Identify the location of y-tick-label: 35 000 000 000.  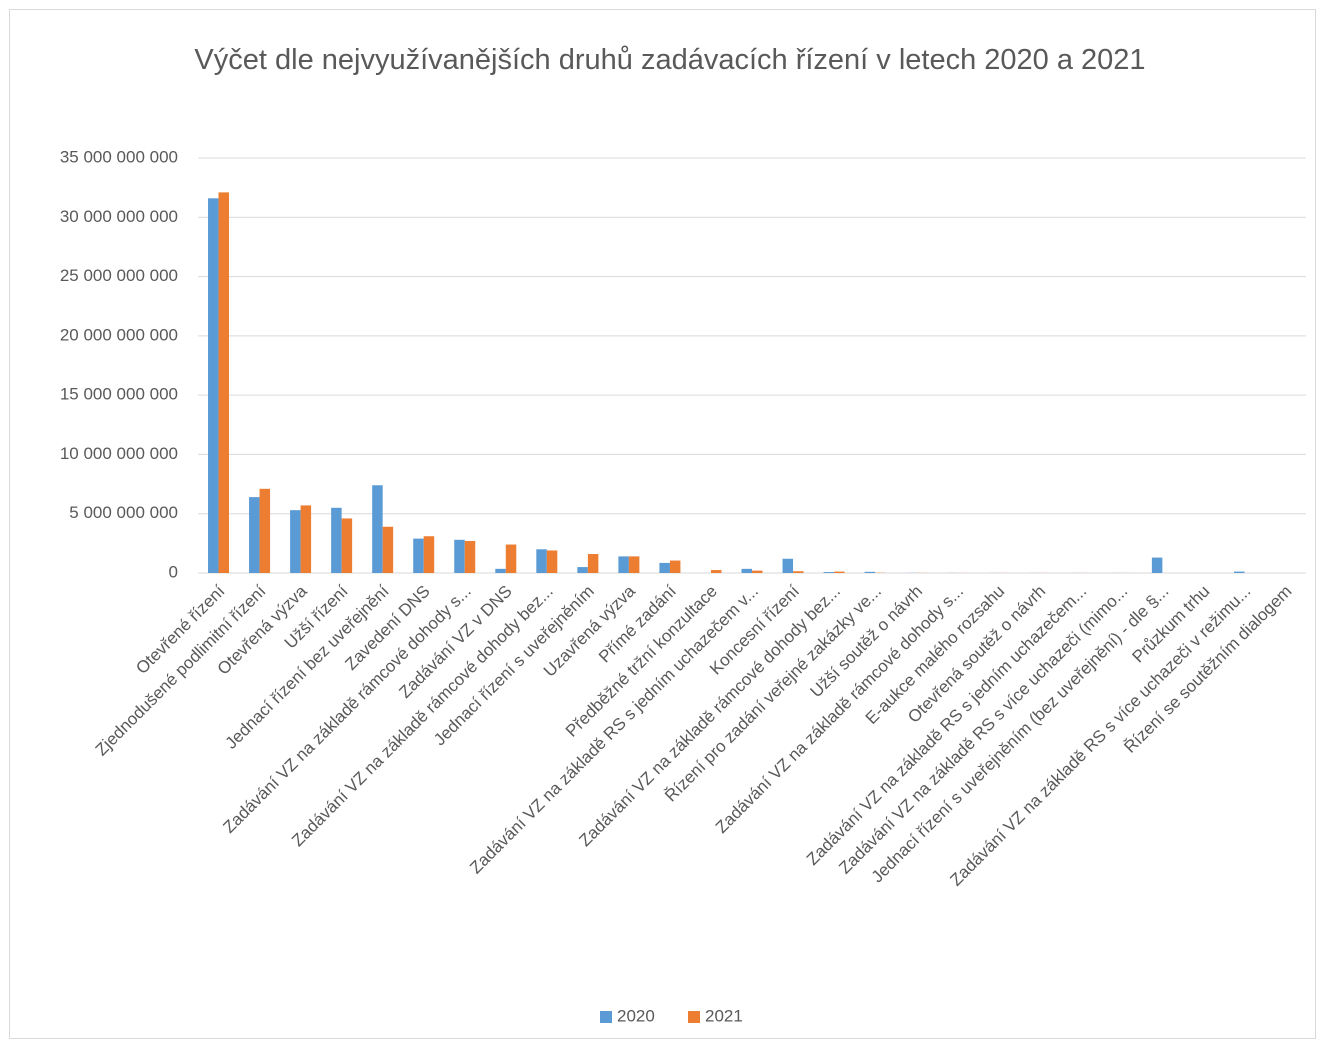
(119, 156).